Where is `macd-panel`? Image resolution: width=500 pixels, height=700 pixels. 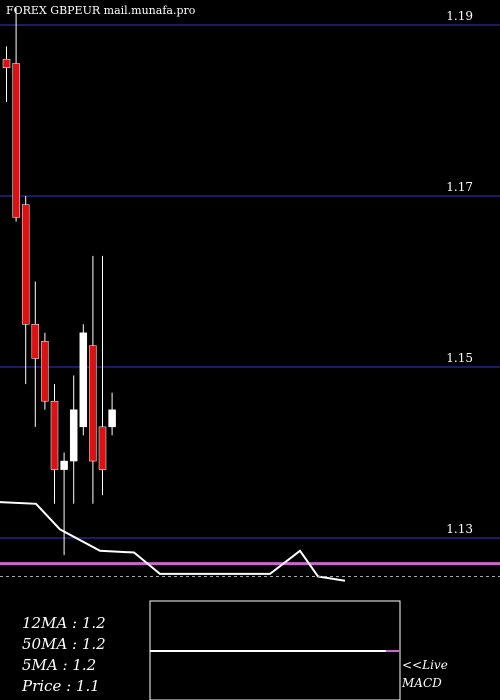 macd-panel is located at coordinates (275, 650).